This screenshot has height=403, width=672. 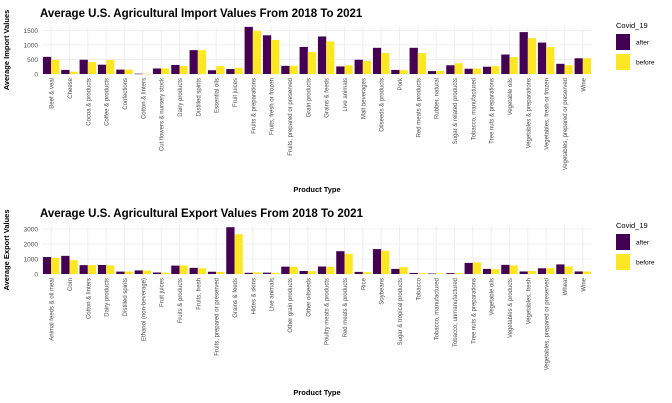 What do you see at coordinates (236, 92) in the screenshot?
I see `x-tick-label: Fruit juices` at bounding box center [236, 92].